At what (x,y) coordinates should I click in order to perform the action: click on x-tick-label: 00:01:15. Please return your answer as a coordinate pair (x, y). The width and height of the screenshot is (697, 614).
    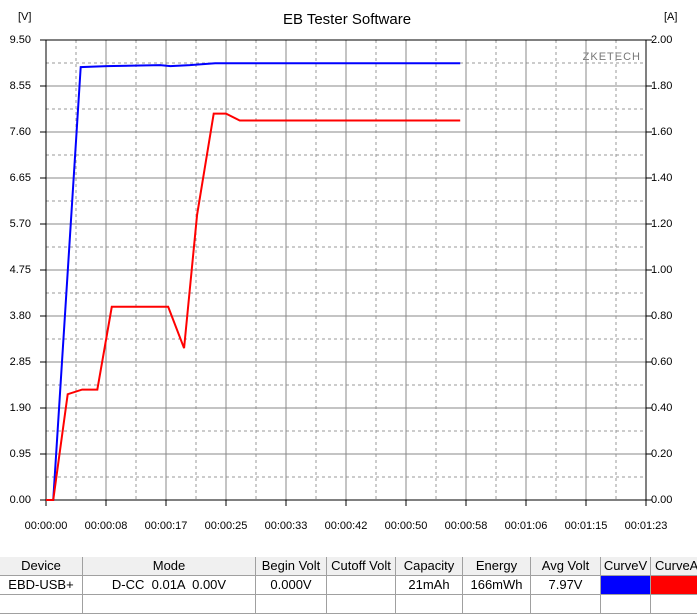
    Looking at the image, I should click on (586, 526).